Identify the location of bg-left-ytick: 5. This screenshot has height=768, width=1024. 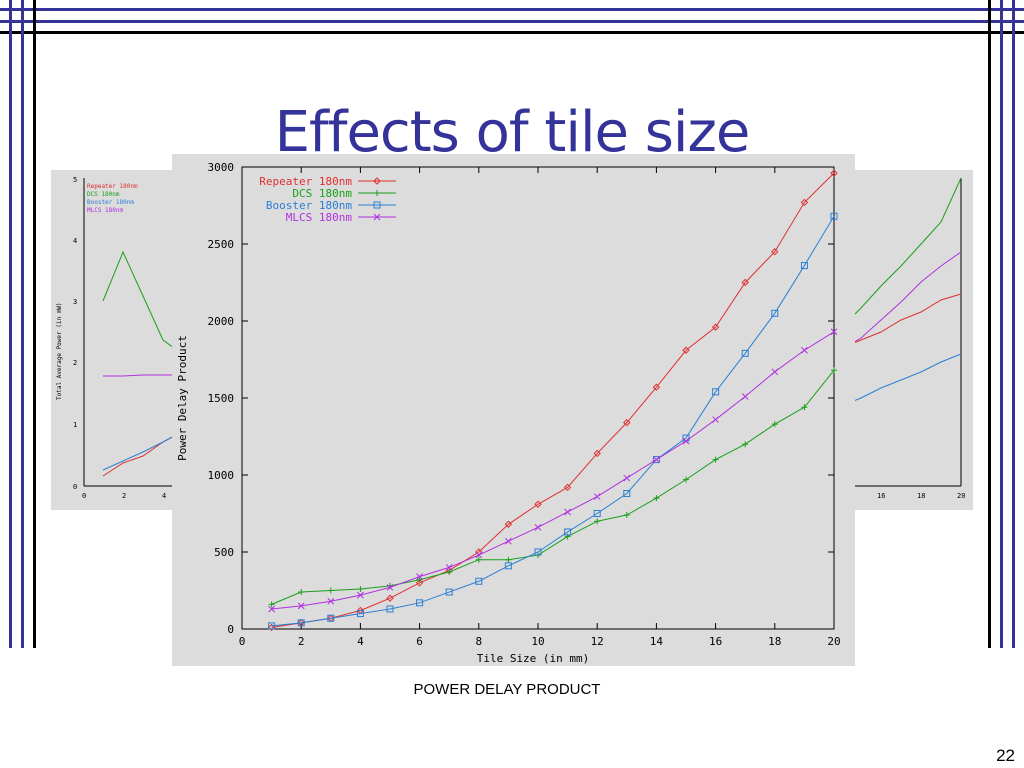
(75, 180).